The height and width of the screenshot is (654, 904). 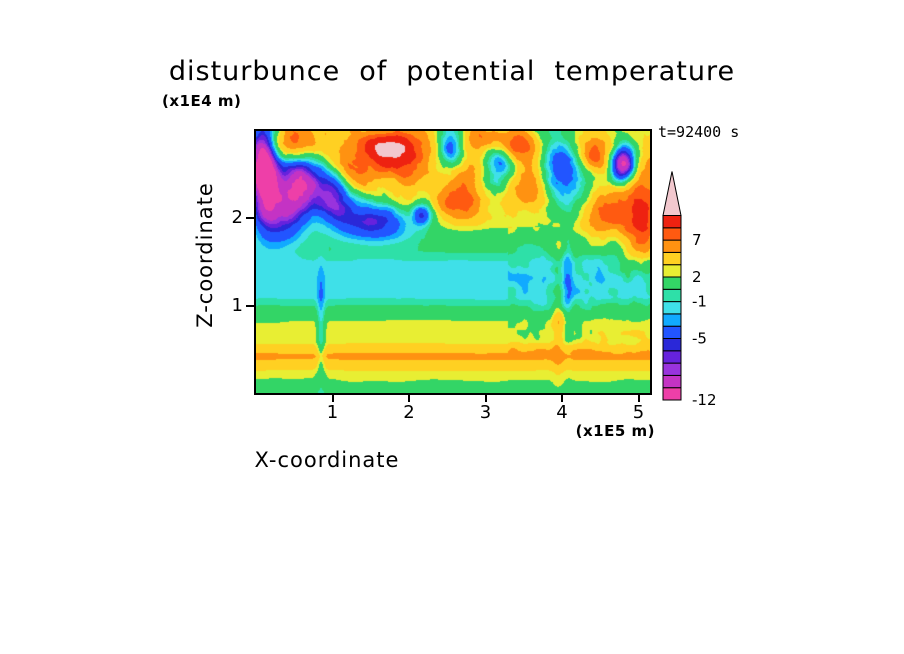 What do you see at coordinates (202, 101) in the screenshot?
I see `y-axis-unit-label: (x1E4 m)` at bounding box center [202, 101].